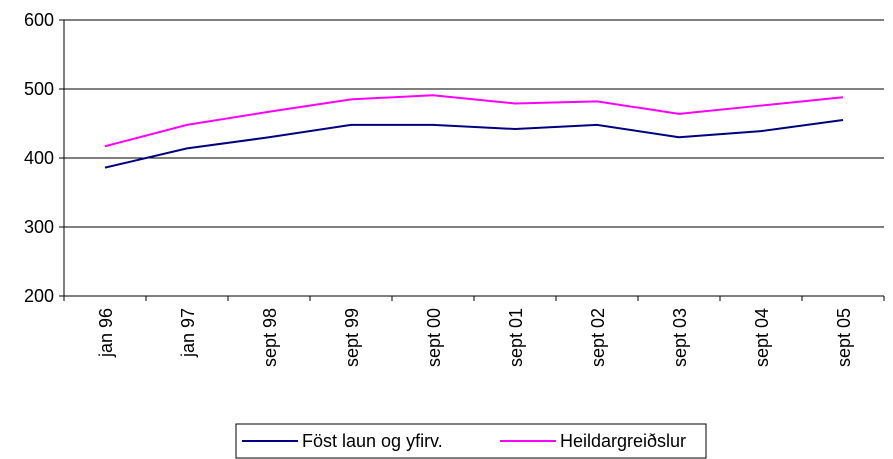  I want to click on y-tick-labels: 200 300 400 500 600, so click(39, 158).